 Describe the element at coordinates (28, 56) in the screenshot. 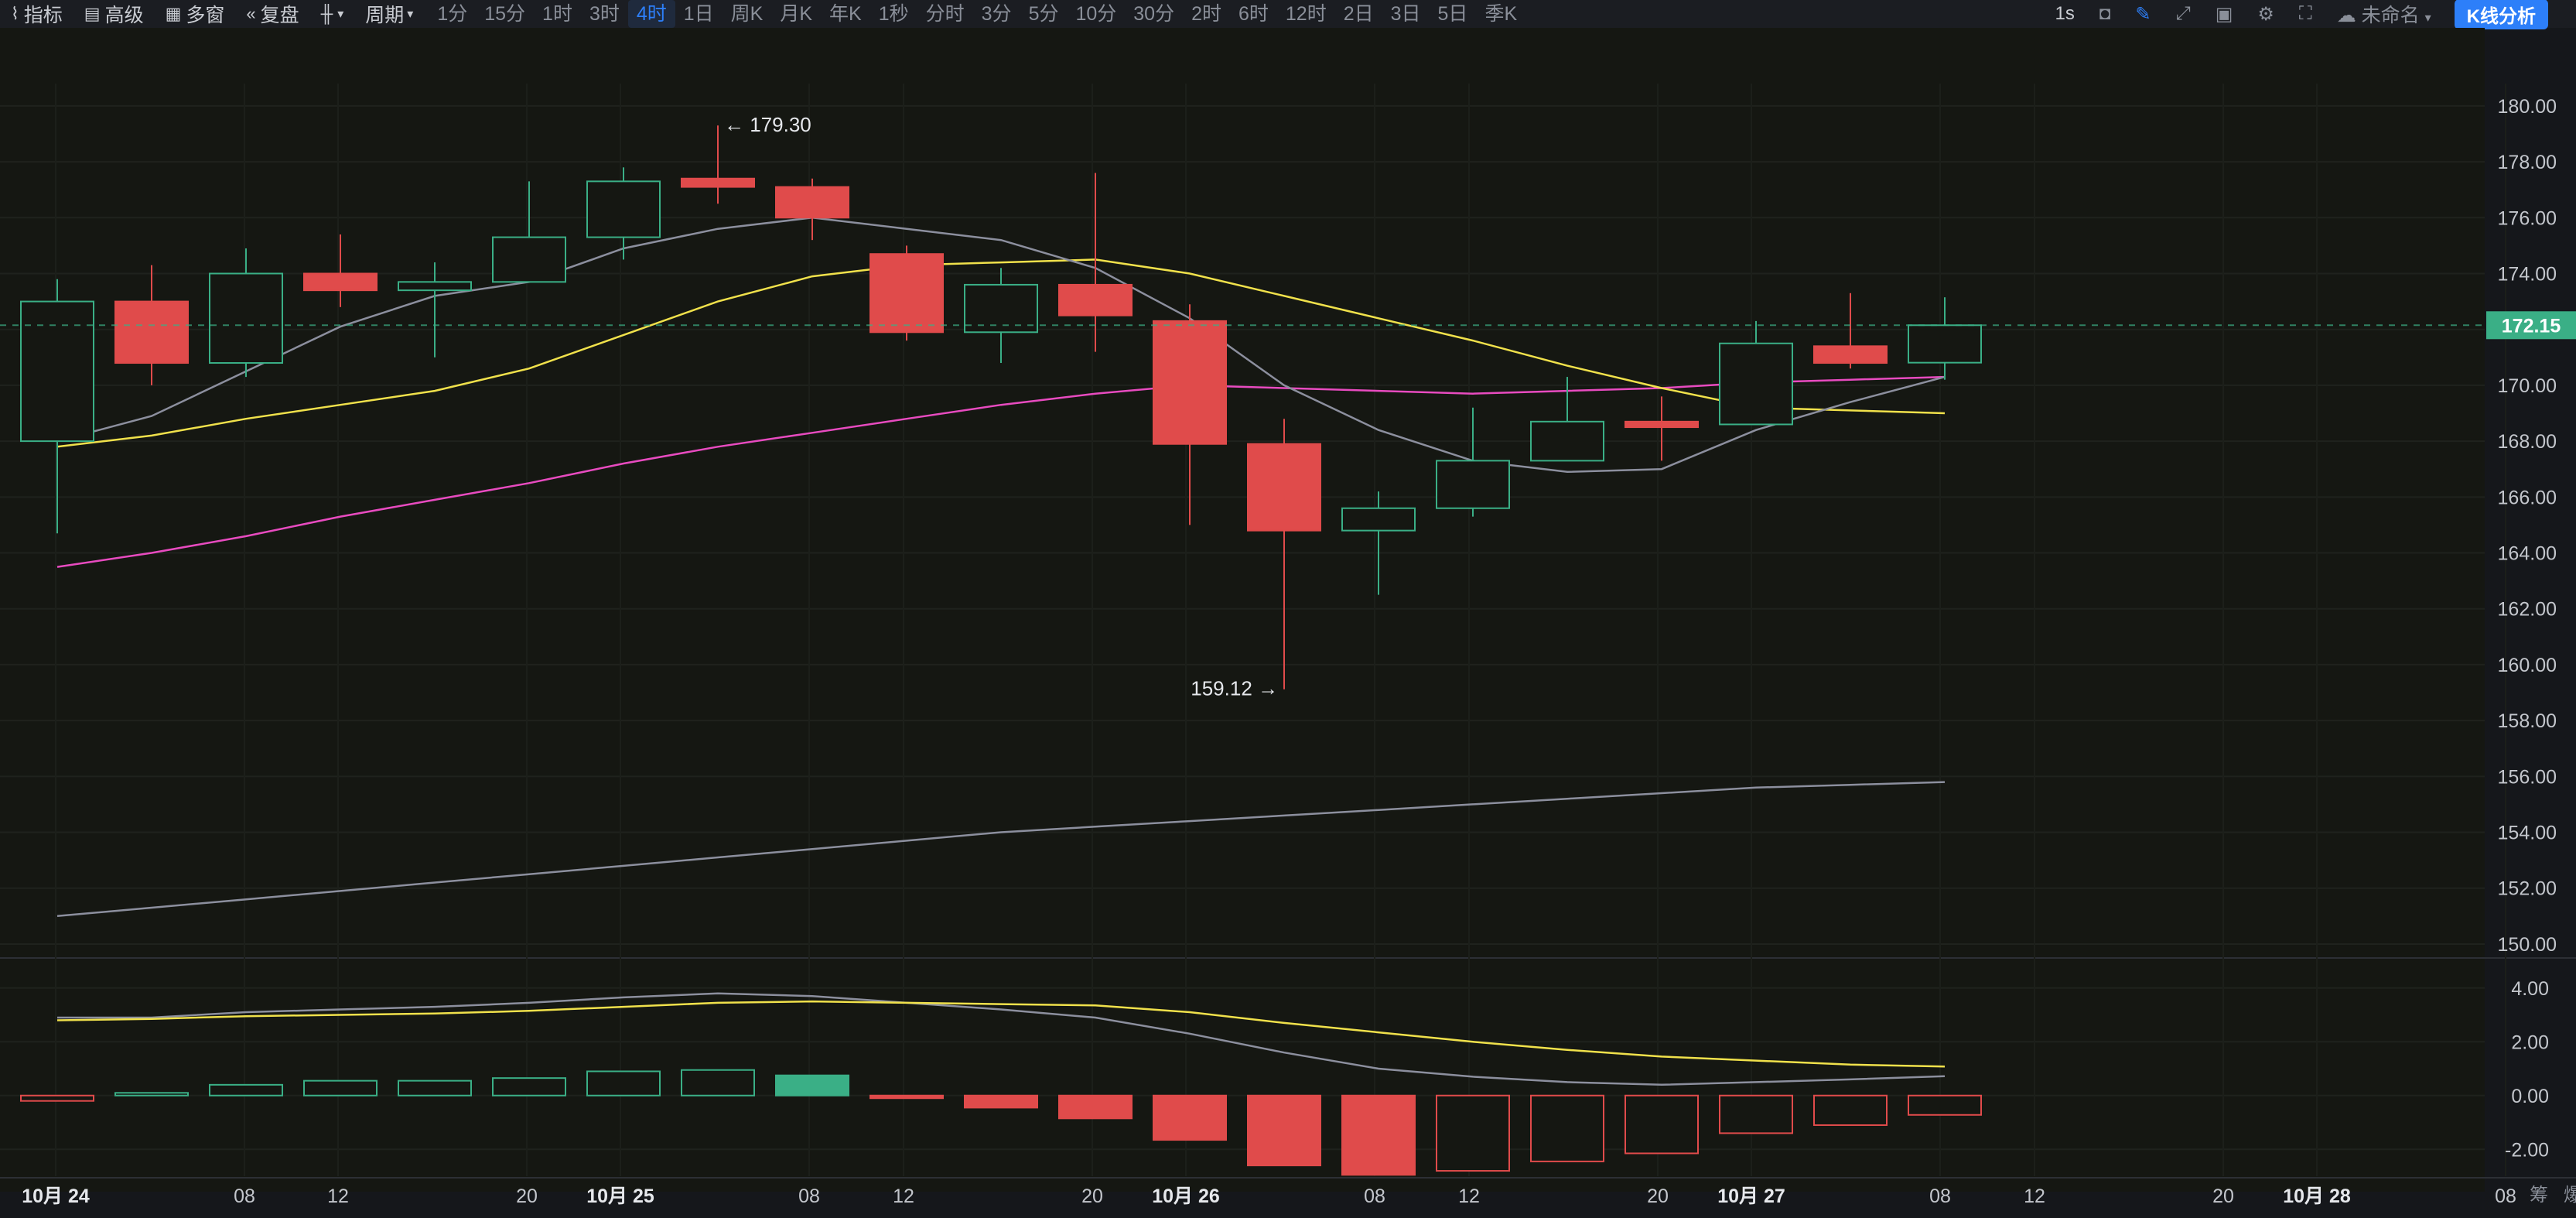

I see `trend-line-icon: ⟋` at that location.